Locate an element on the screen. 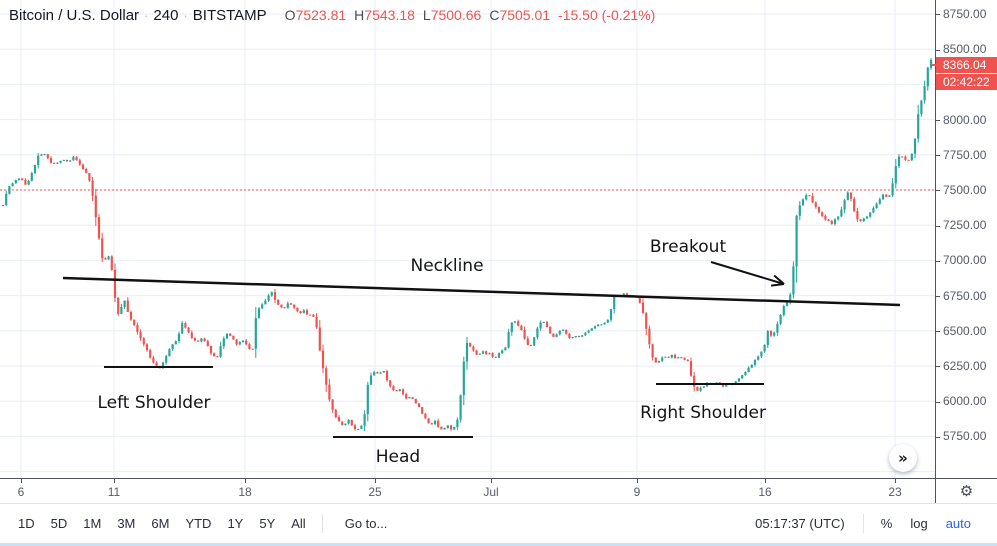 The width and height of the screenshot is (997, 546). price-axis-label: 6750.00 is located at coordinates (961, 296).